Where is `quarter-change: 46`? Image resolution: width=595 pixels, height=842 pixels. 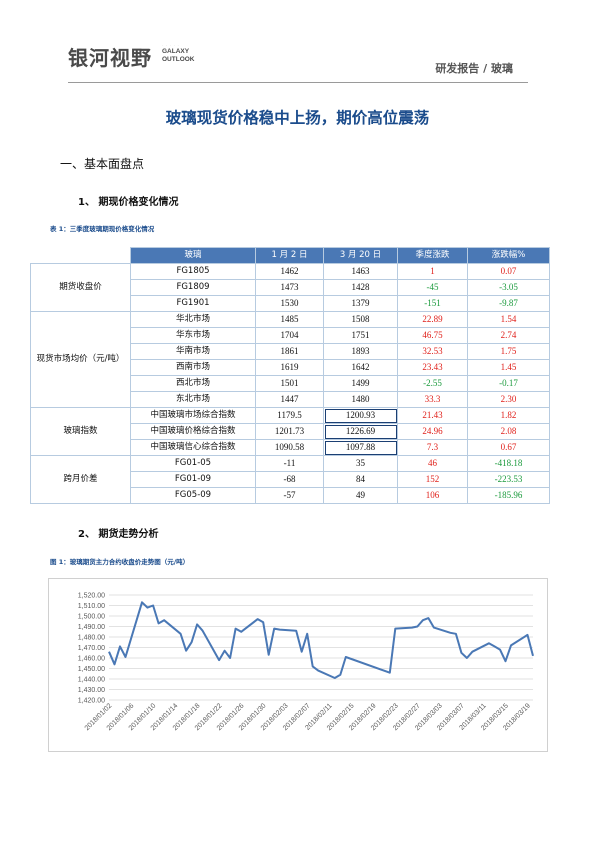 quarter-change: 46 is located at coordinates (432, 463).